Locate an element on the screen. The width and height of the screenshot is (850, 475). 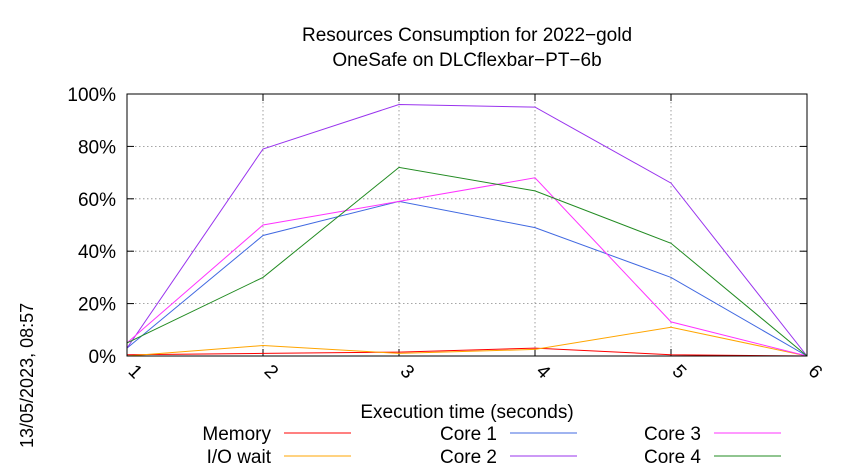
x-tick-label: 4 is located at coordinates (543, 372).